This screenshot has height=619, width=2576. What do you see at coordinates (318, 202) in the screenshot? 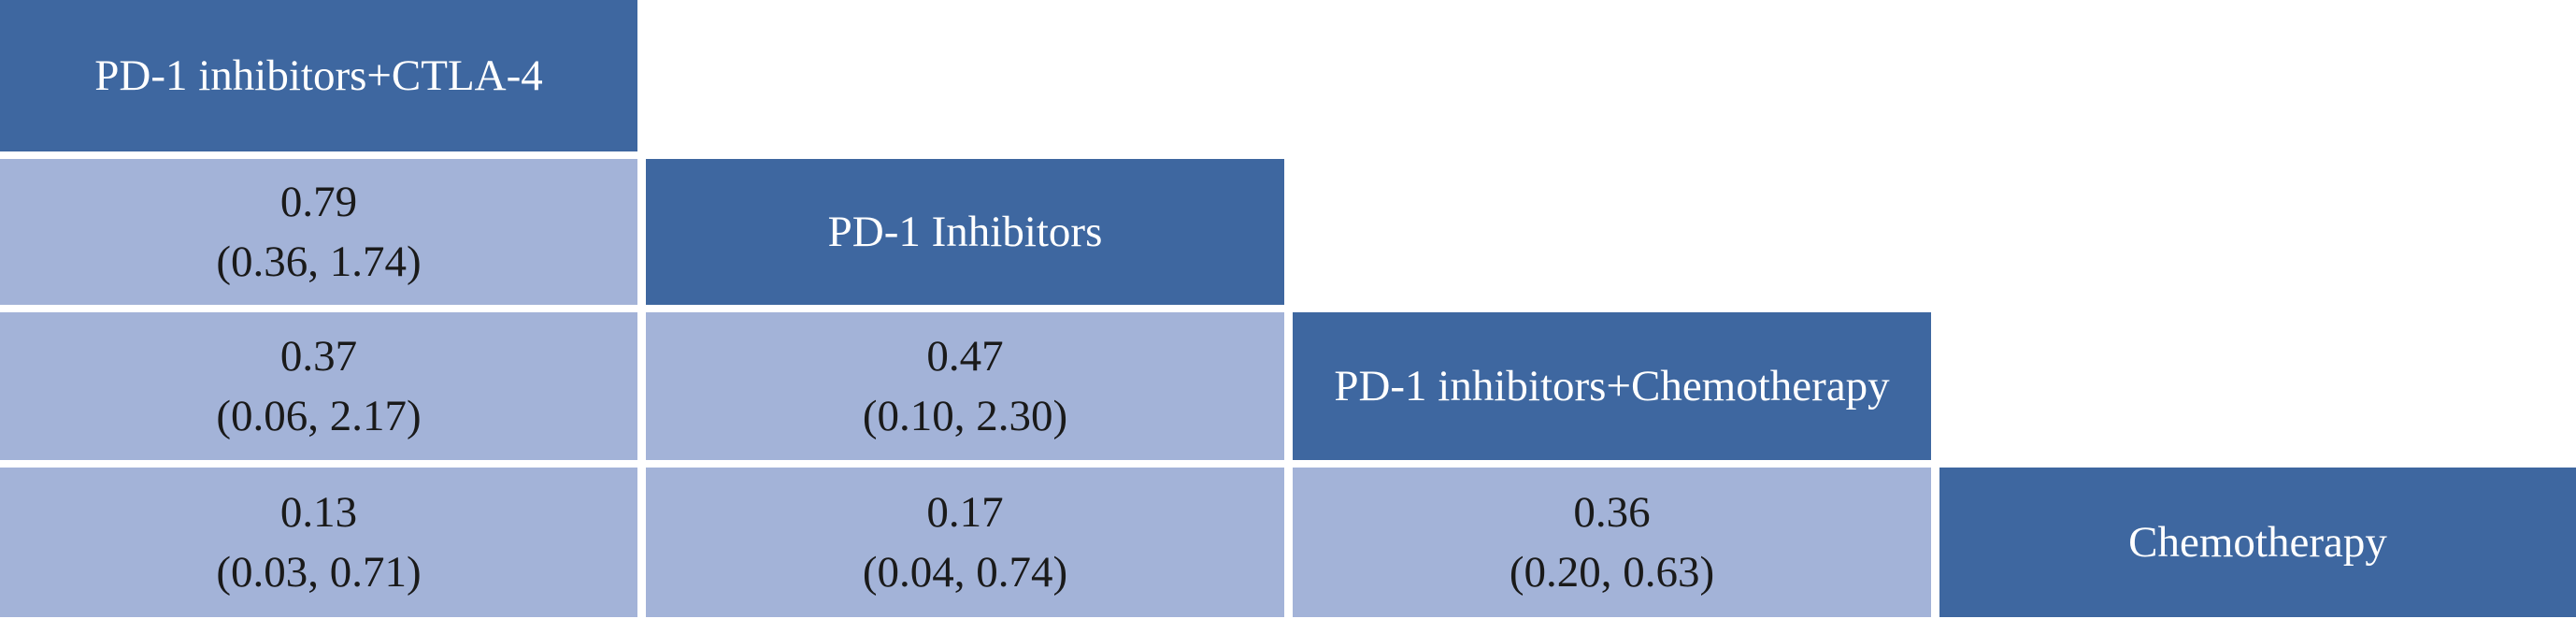
I see `comparison-estimate: 0.79` at bounding box center [318, 202].